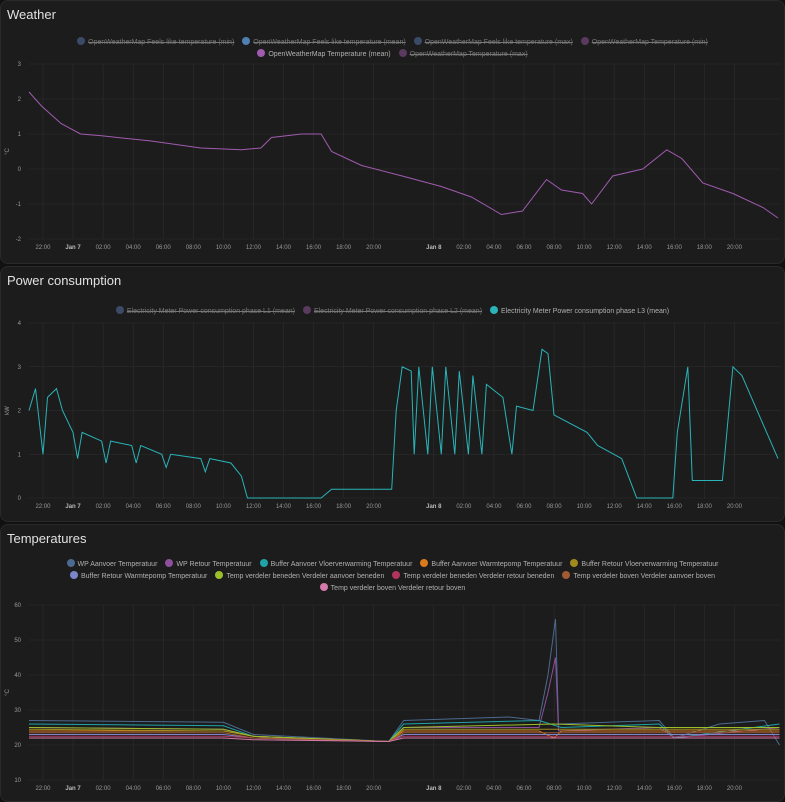 Image resolution: width=785 pixels, height=802 pixels. I want to click on legend-label: OpenWeatherMap Temperature (max), so click(468, 54).